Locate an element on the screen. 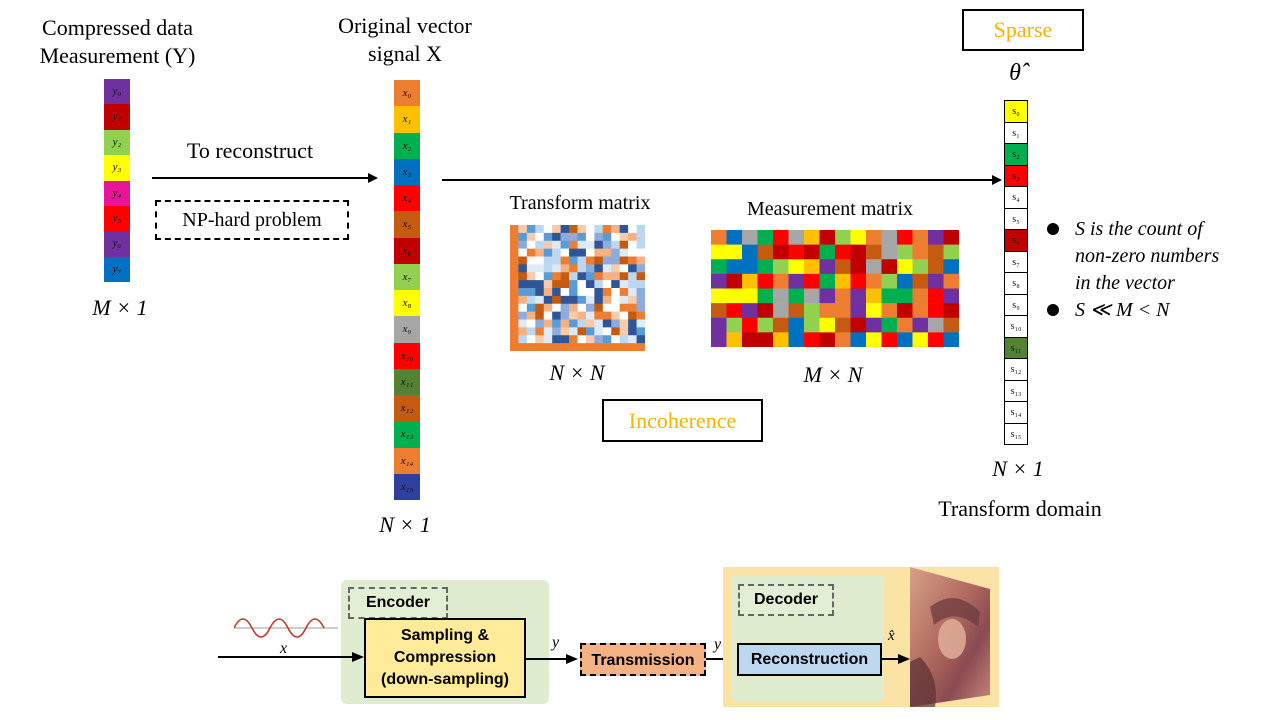 The width and height of the screenshot is (1280, 720). transform-matrix is located at coordinates (577, 288).